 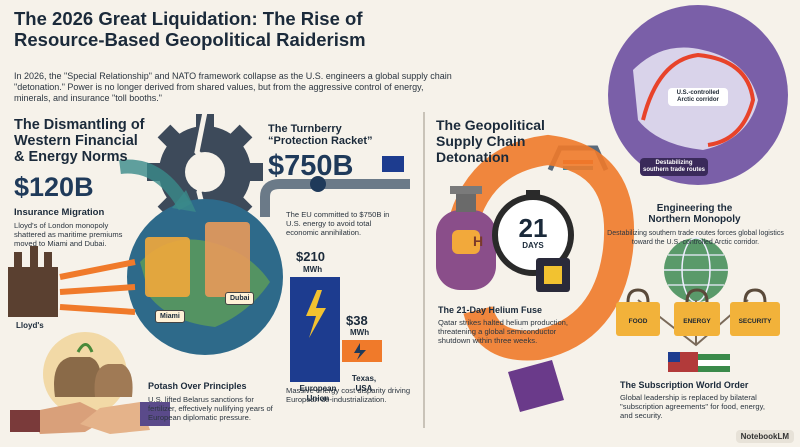 I want to click on right-heading-line-1: The Geopolitical, so click(x=490, y=125).